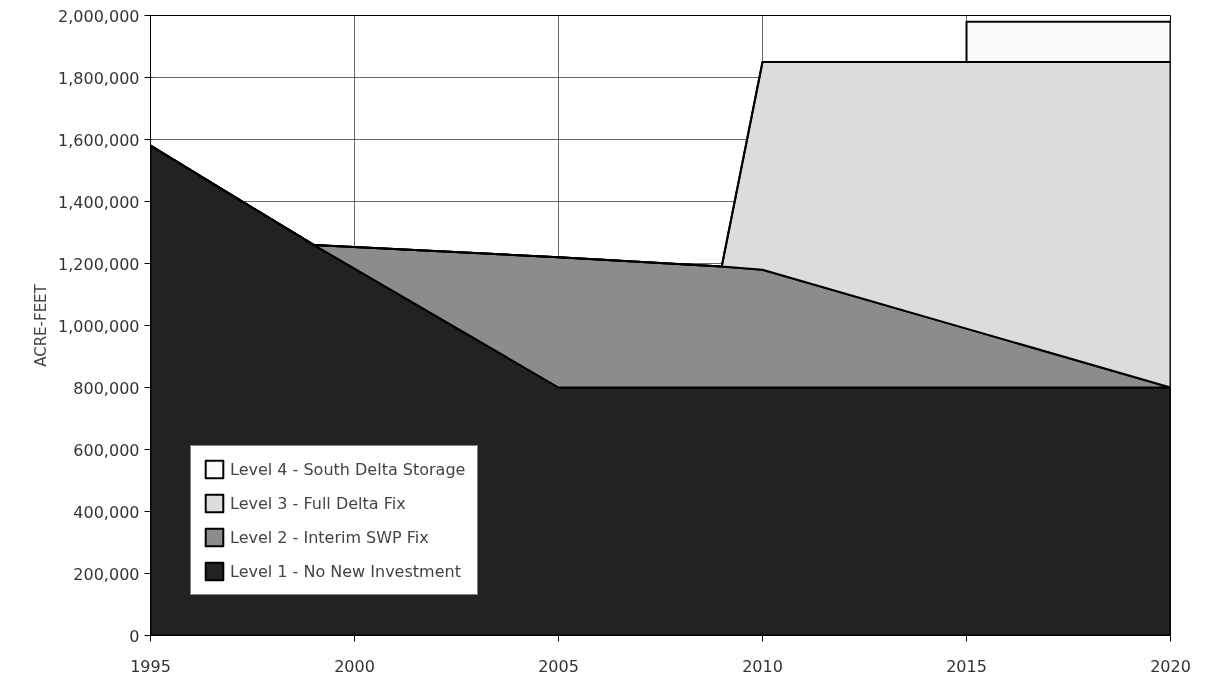 The width and height of the screenshot is (1211, 698). What do you see at coordinates (99, 140) in the screenshot?
I see `y-tick-label: 1,600,000` at bounding box center [99, 140].